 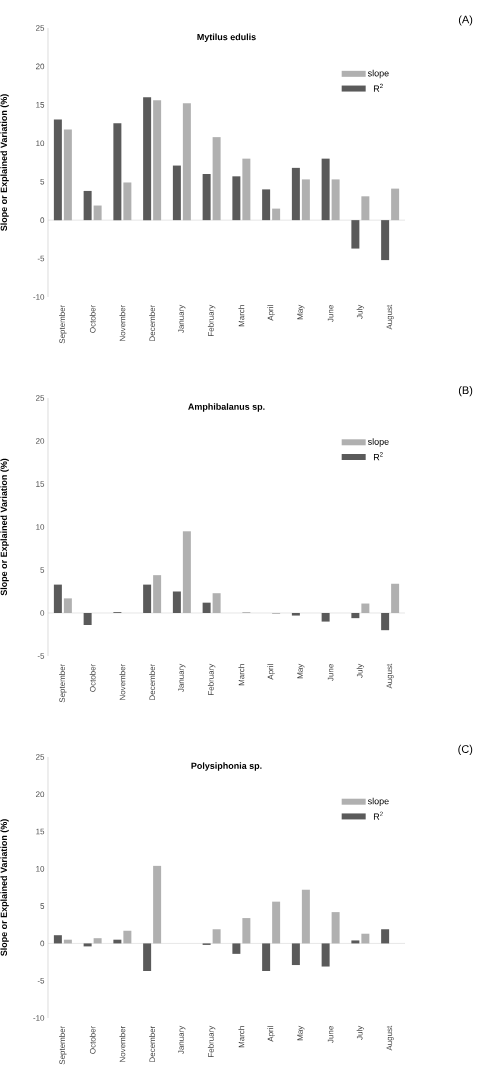 What do you see at coordinates (465, 750) in the screenshot?
I see `text: (C)` at bounding box center [465, 750].